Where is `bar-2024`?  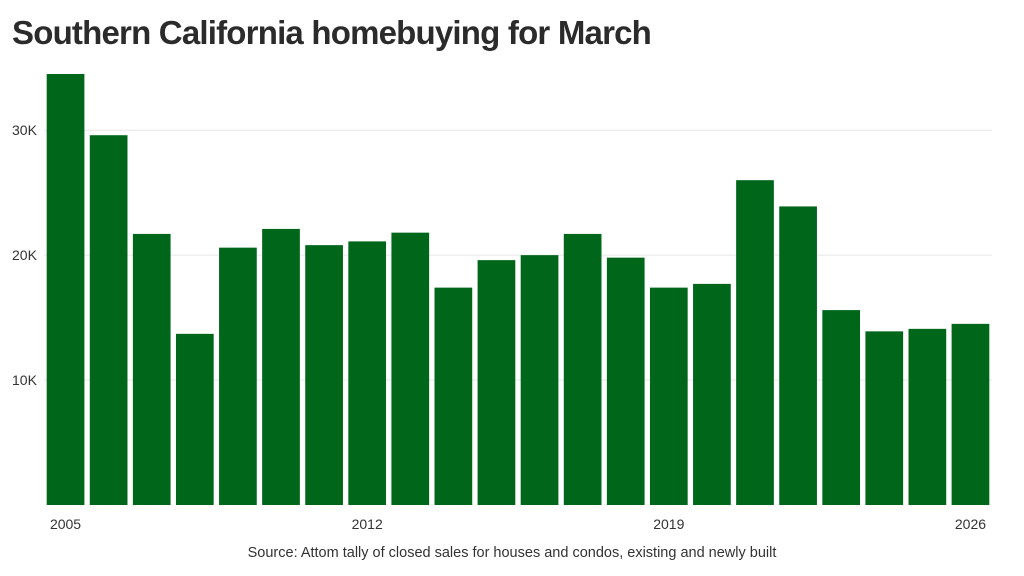
bar-2024 is located at coordinates (884, 418).